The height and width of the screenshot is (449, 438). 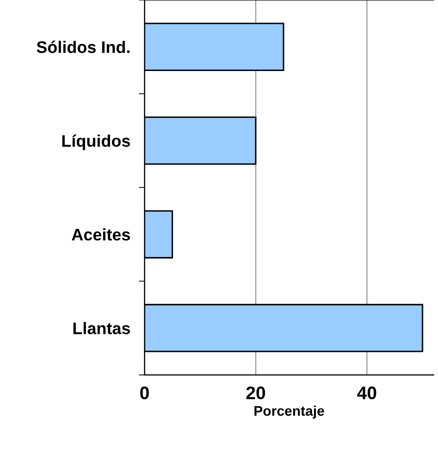 What do you see at coordinates (256, 393) in the screenshot?
I see `x-tick-label: 20` at bounding box center [256, 393].